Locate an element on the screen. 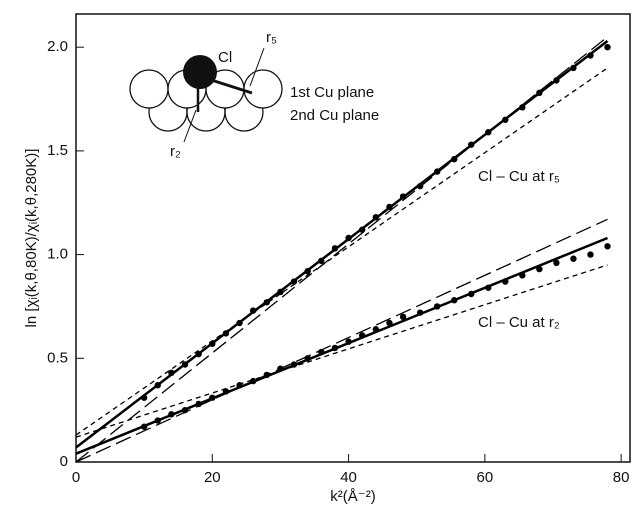 The height and width of the screenshot is (510, 632). annotation: 2nd Cu plane is located at coordinates (334, 115).